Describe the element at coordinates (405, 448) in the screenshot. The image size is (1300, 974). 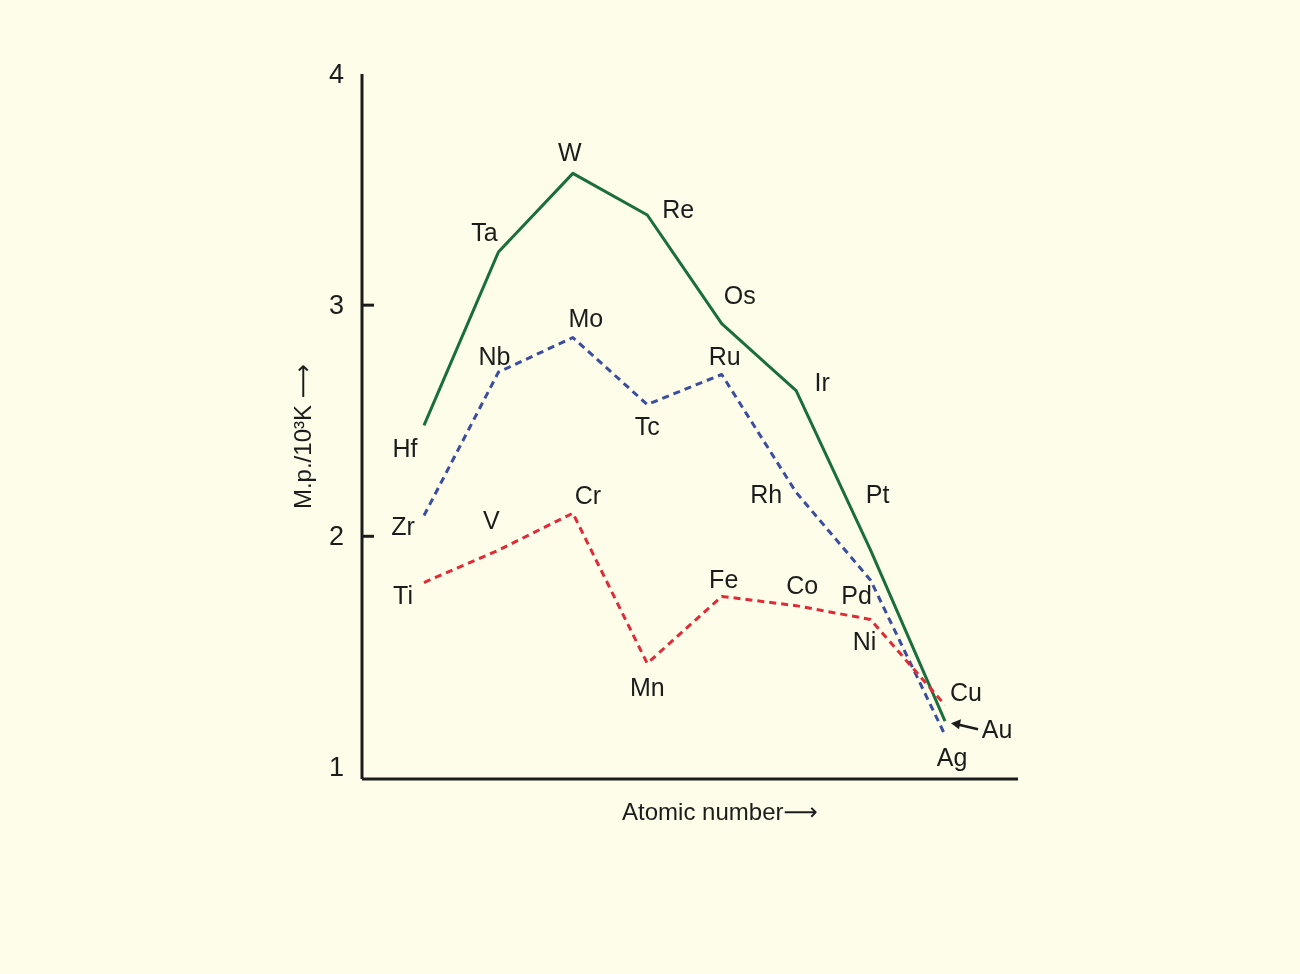
I see `data-label: Hf` at that location.